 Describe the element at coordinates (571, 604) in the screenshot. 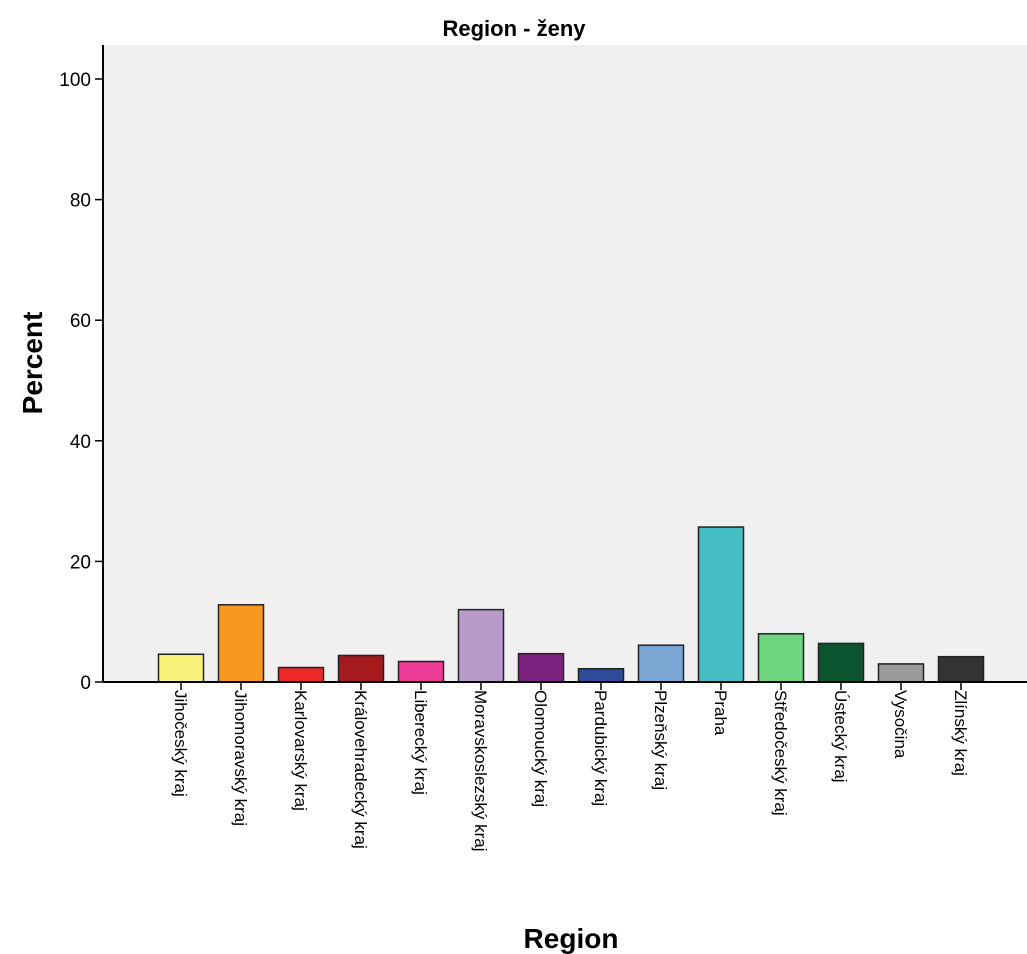

I see `bars` at that location.